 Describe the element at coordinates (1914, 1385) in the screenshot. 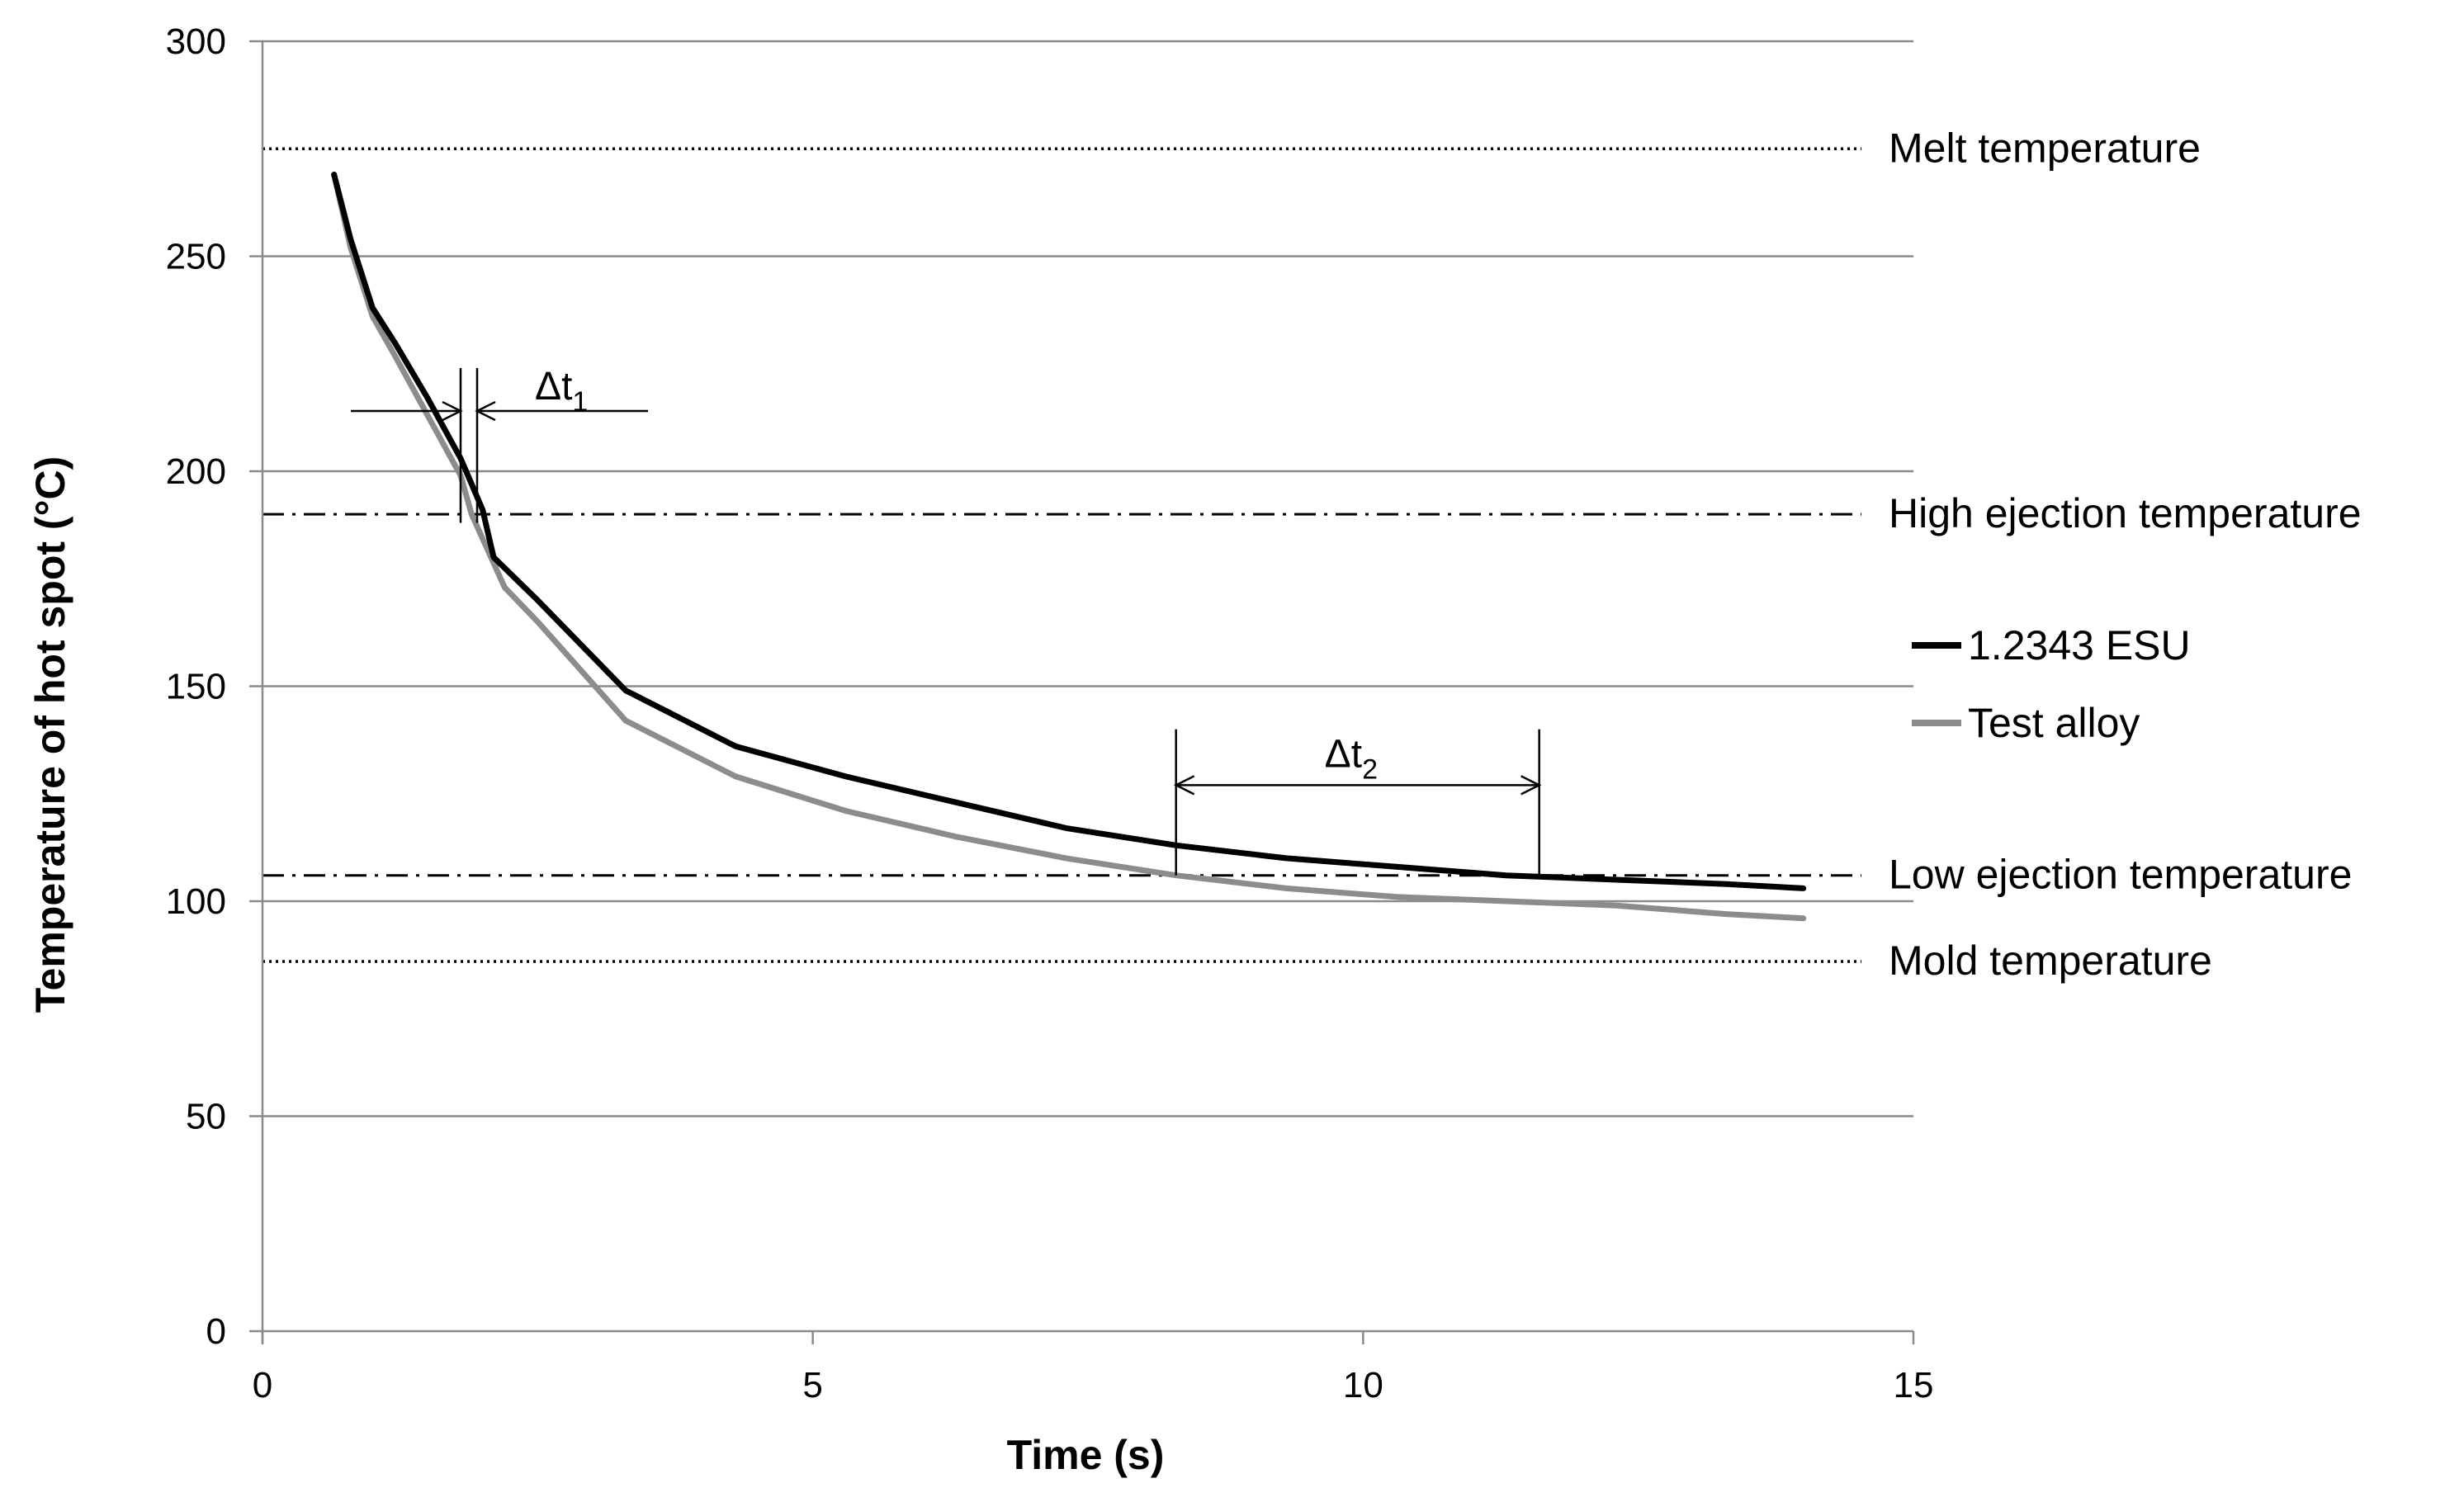

I see `x-tick-label-15: 15` at that location.